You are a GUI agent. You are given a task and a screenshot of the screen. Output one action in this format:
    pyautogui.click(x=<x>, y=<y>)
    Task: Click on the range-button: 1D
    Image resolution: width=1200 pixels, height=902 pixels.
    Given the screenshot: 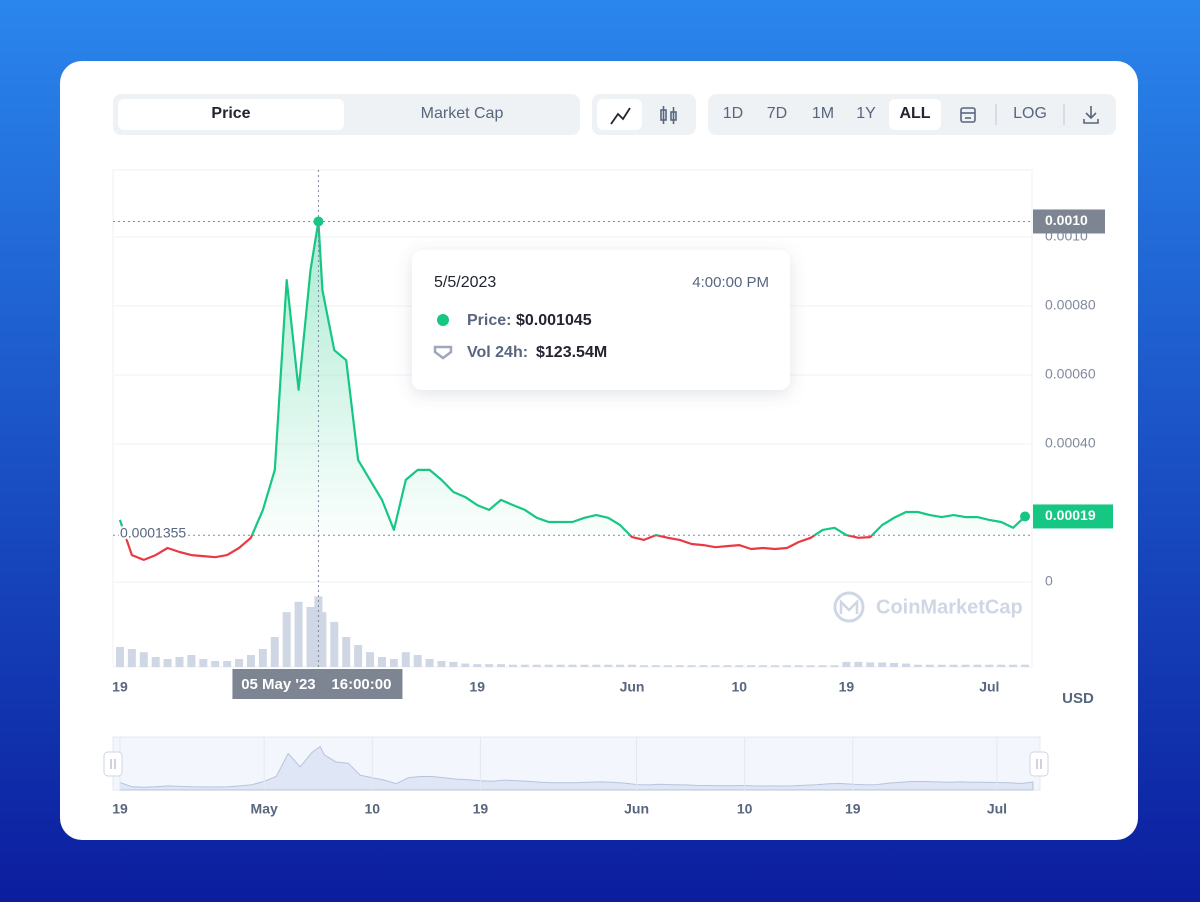 What is the action you would take?
    pyautogui.click(x=733, y=113)
    